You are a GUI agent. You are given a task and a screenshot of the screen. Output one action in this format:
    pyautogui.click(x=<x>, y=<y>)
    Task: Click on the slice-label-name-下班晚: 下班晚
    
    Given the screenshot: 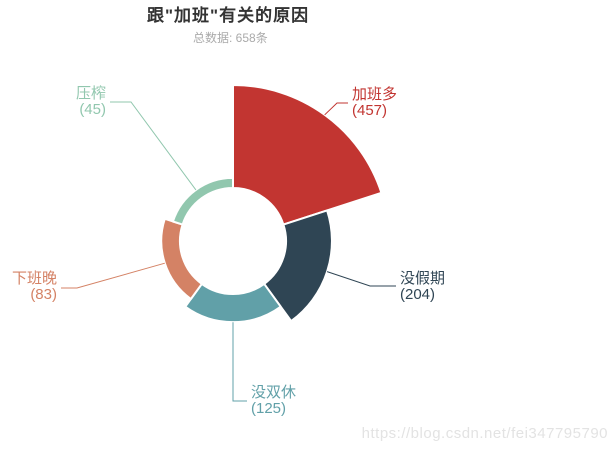 What is the action you would take?
    pyautogui.click(x=34, y=278)
    